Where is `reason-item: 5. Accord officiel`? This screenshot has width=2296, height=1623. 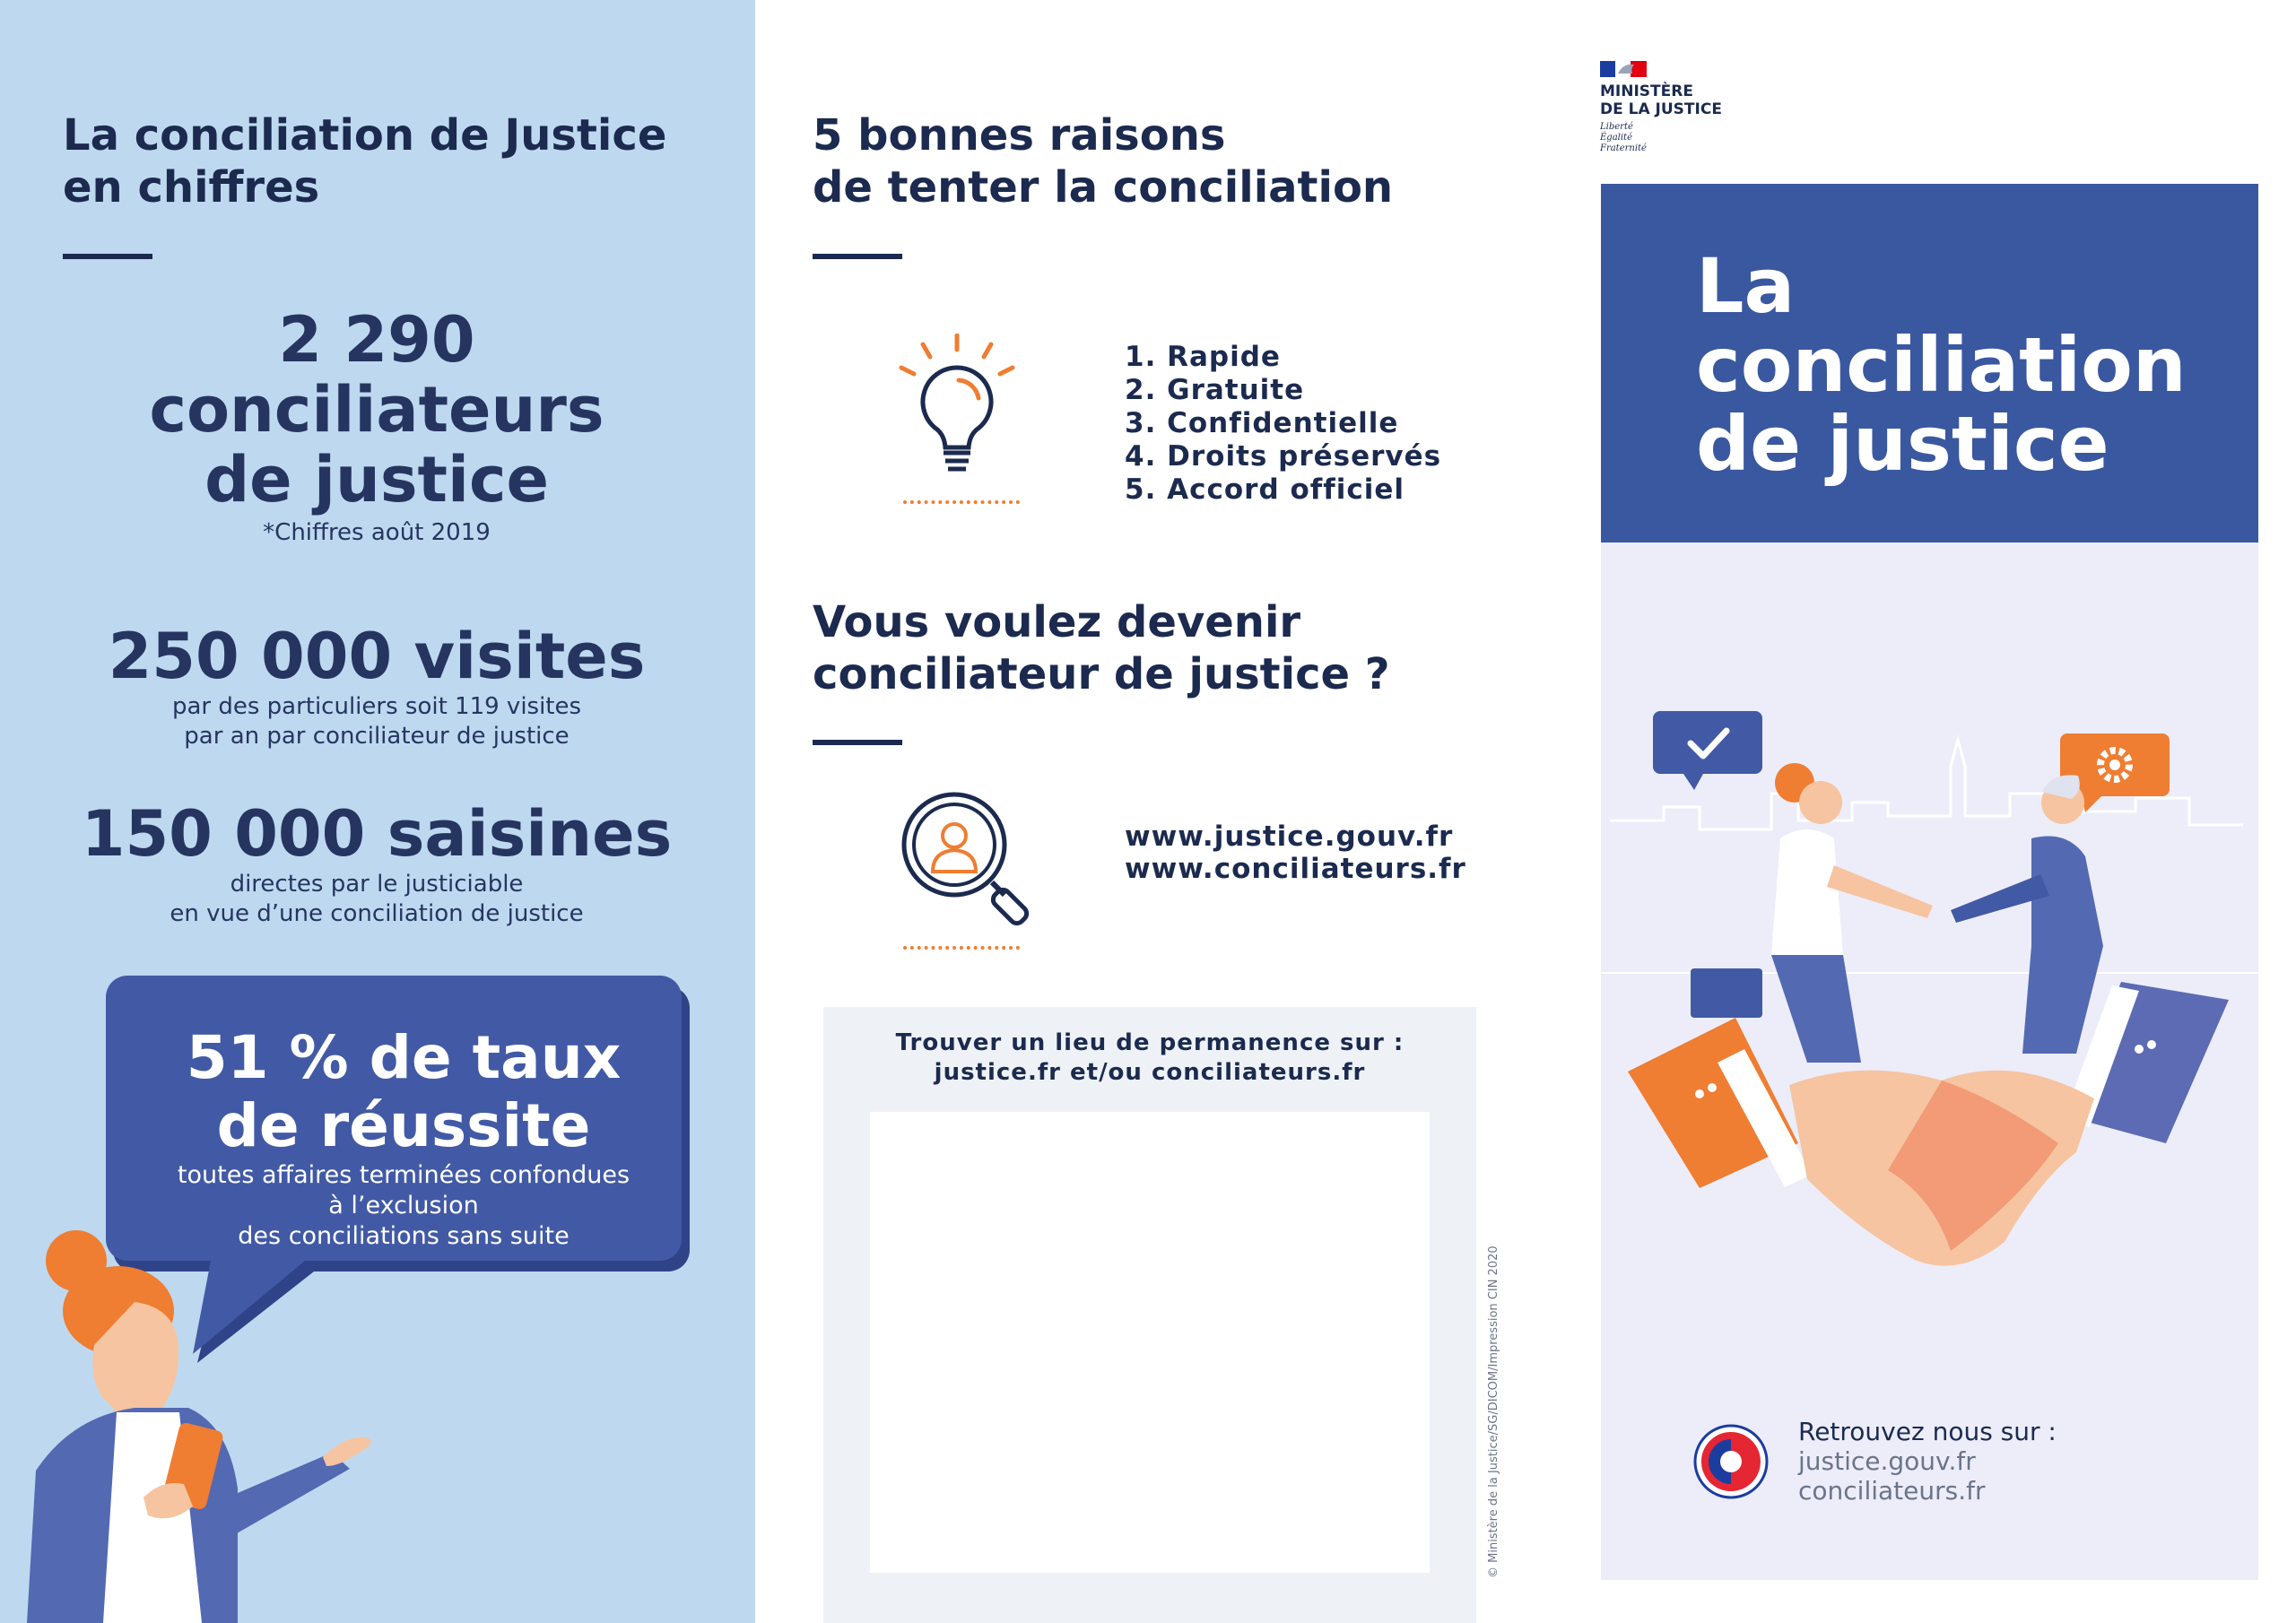
reason-item: 5. Accord officiel is located at coordinates (1265, 489).